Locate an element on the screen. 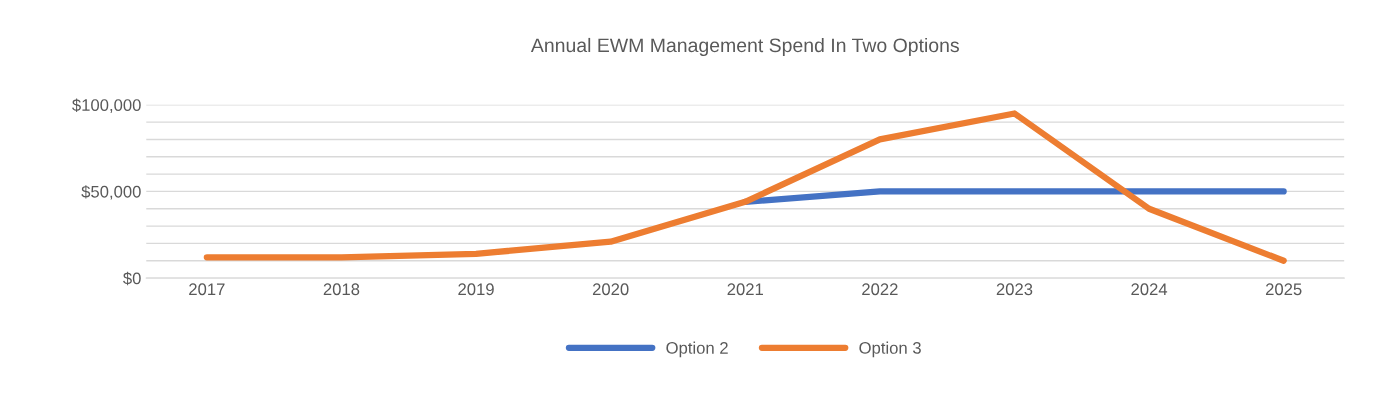  chart-title: Annual EWM Management Spend In Two Options is located at coordinates (744, 47).